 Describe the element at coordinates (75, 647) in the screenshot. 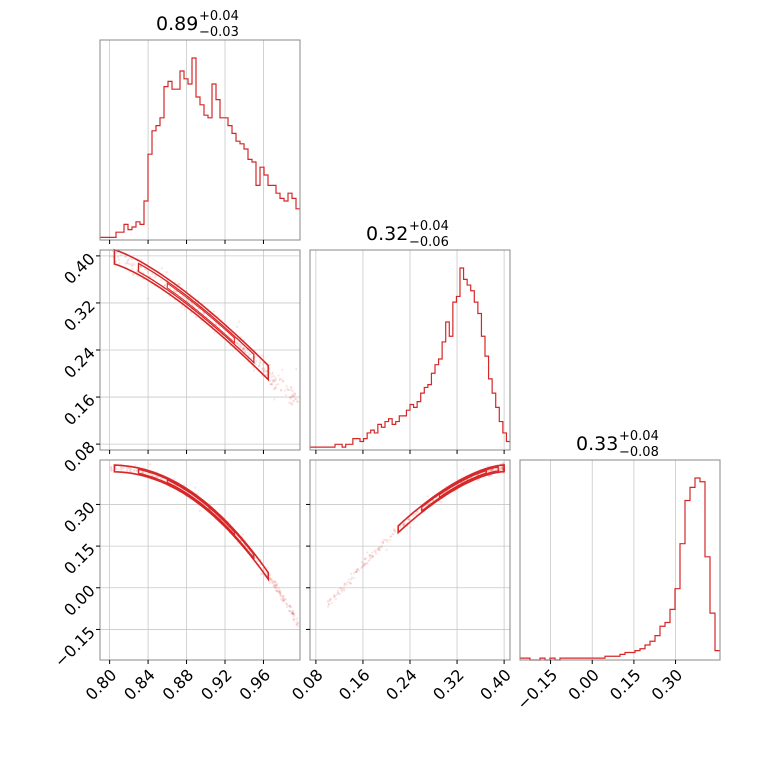

I see `y-tick-label-param-2: −0.15` at that location.